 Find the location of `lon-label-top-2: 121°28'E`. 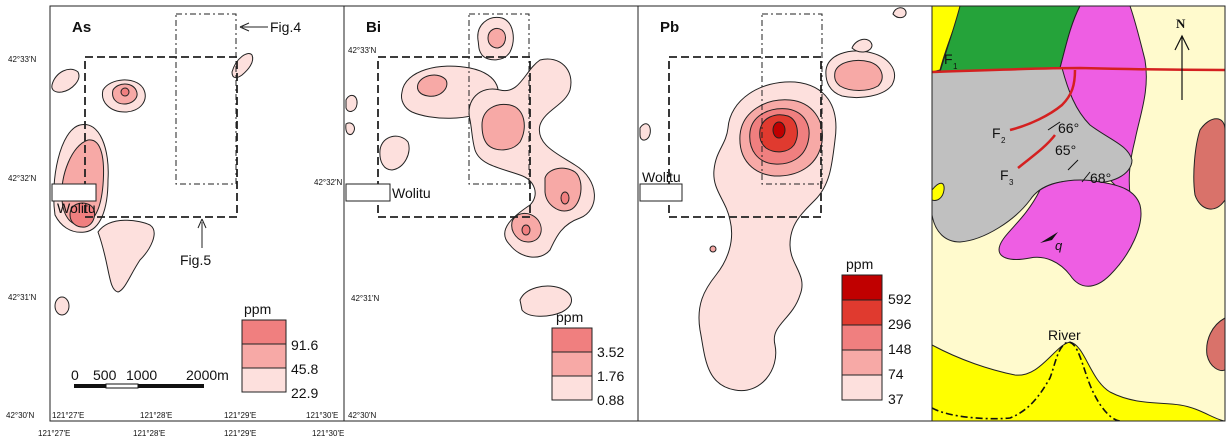

lon-label-top-2: 121°28'E is located at coordinates (156, 415).